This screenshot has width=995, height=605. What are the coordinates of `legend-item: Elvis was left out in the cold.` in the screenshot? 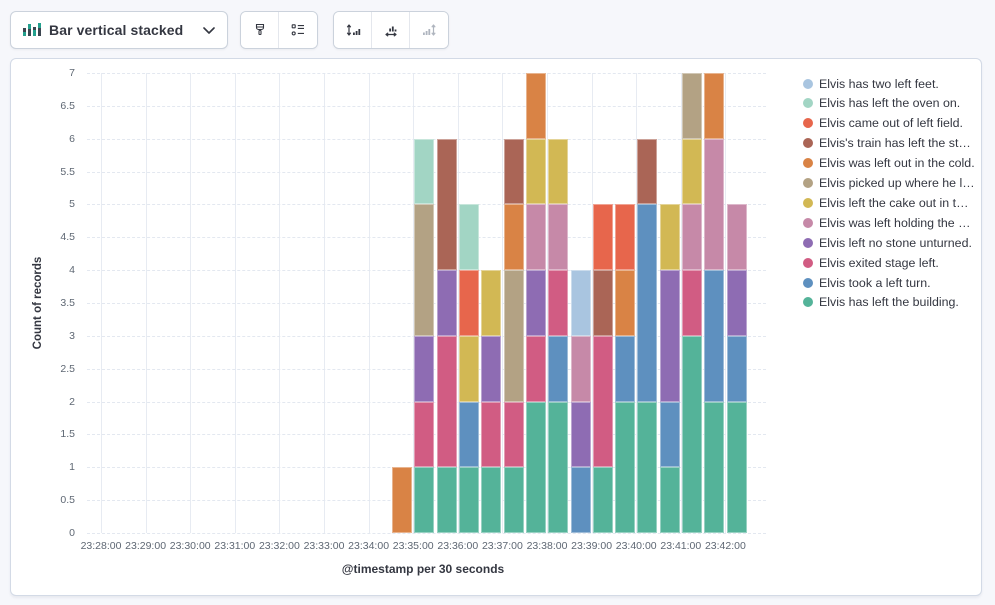 It's located at (883, 163).